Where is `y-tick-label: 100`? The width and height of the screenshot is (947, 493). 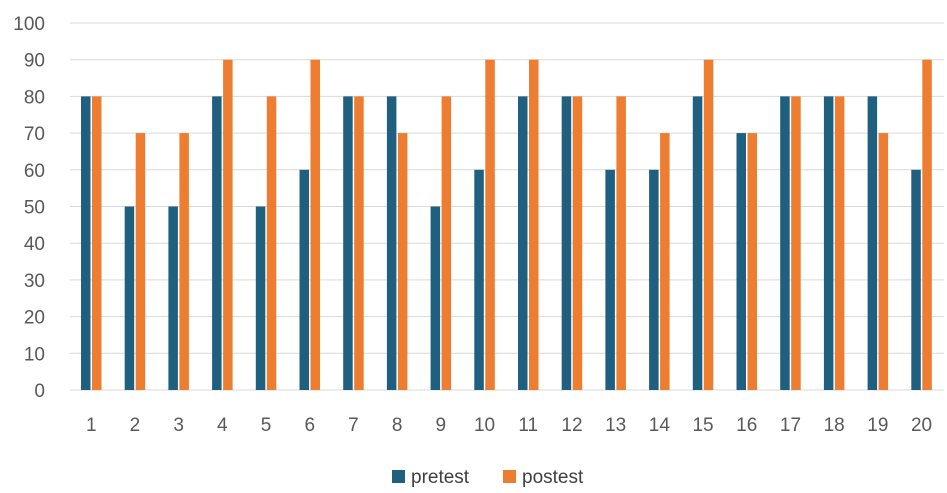
y-tick-label: 100 is located at coordinates (29, 24).